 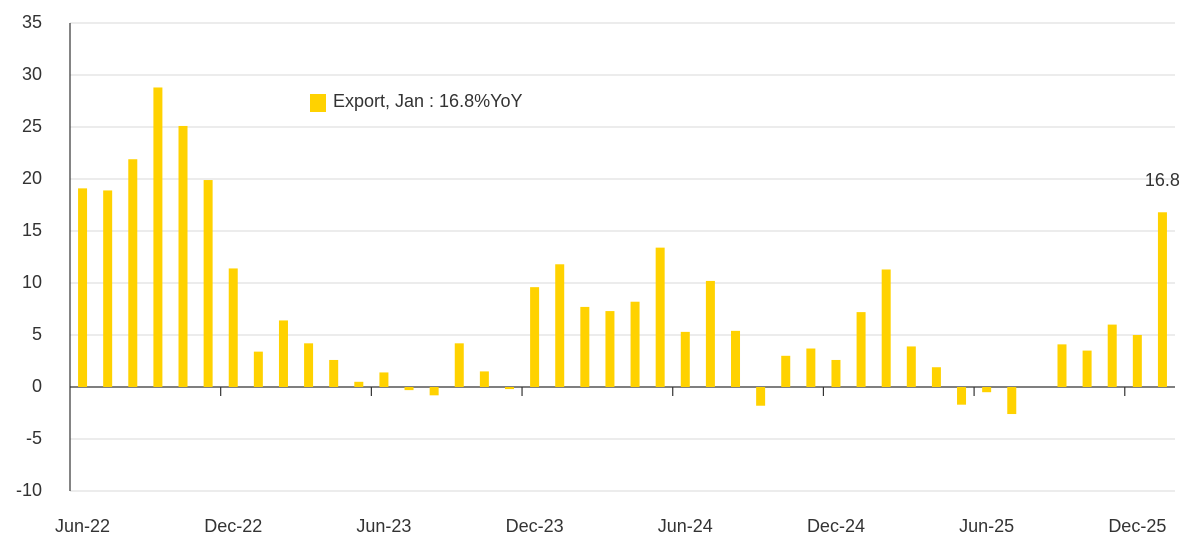 I want to click on y-tick-label: -10, so click(x=29, y=490).